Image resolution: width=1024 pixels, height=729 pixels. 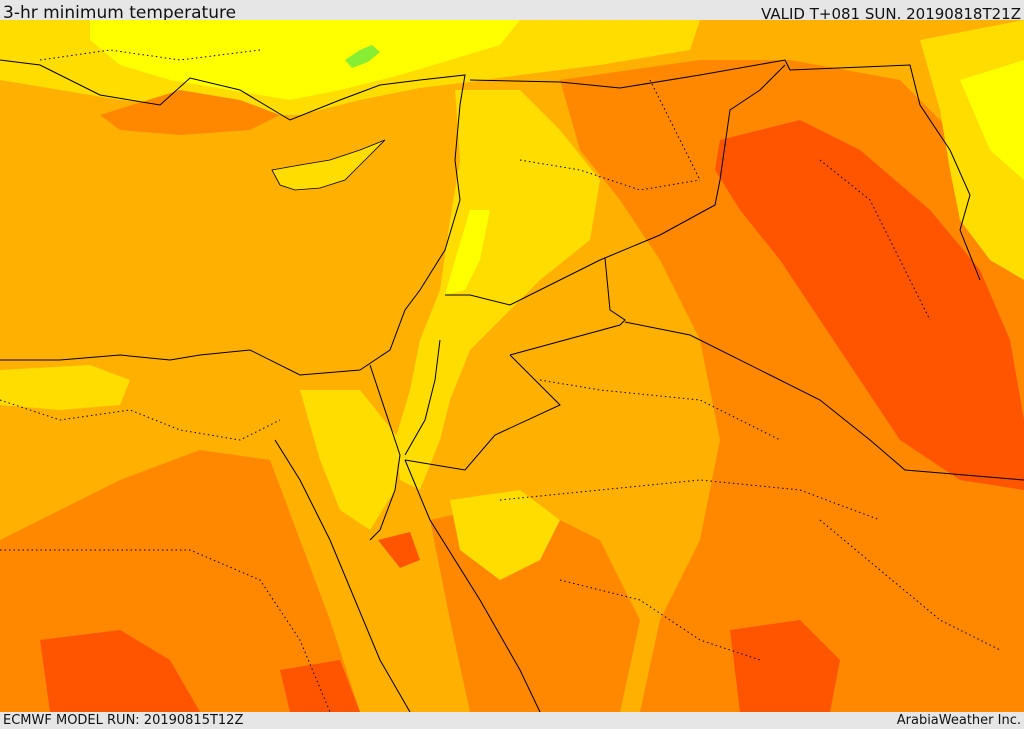 What do you see at coordinates (350, 460) in the screenshot?
I see `sinai-yellow` at bounding box center [350, 460].